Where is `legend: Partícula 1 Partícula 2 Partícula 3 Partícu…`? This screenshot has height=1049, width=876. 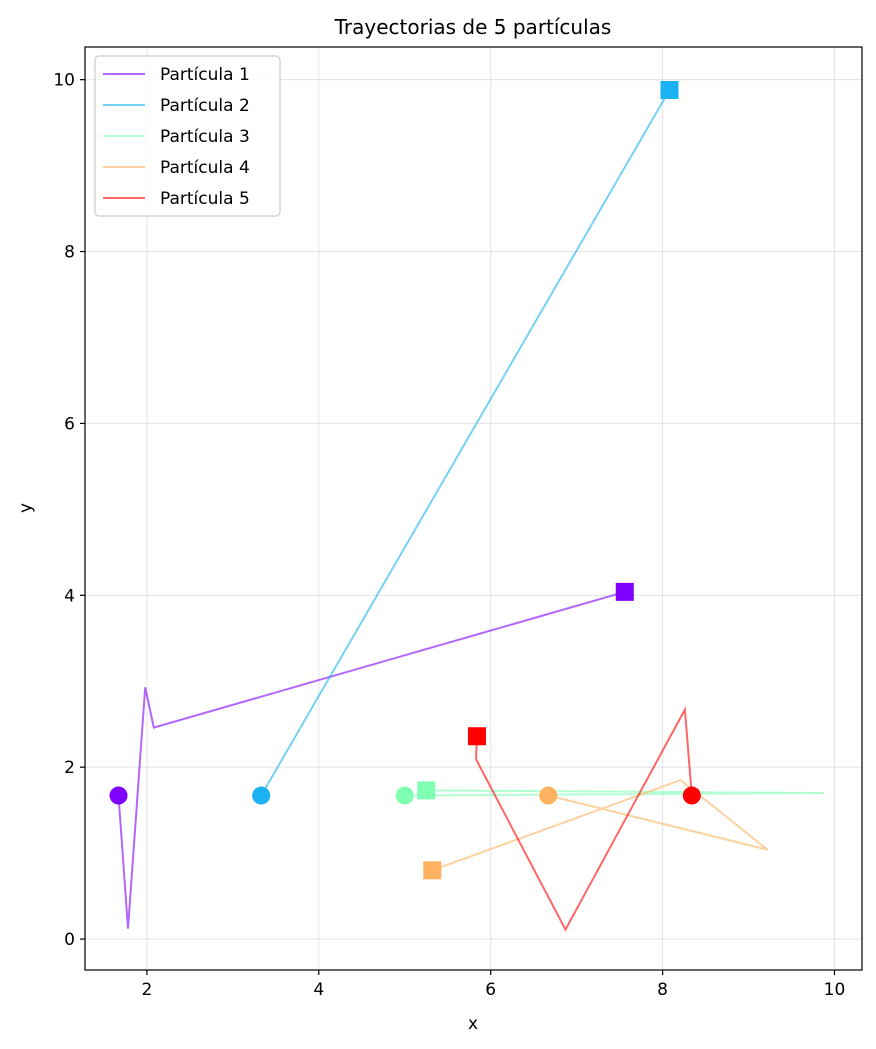 legend: Partícula 1 Partícula 2 Partícula 3 Partícu… is located at coordinates (187, 136).